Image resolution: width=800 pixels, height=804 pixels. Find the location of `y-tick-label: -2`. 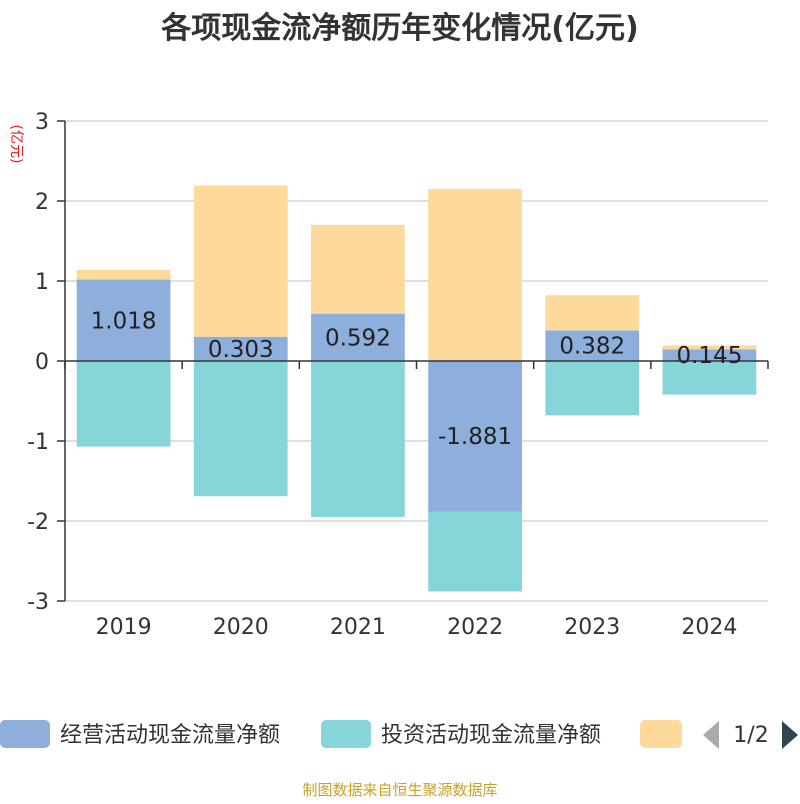

y-tick-label: -2 is located at coordinates (38, 522).